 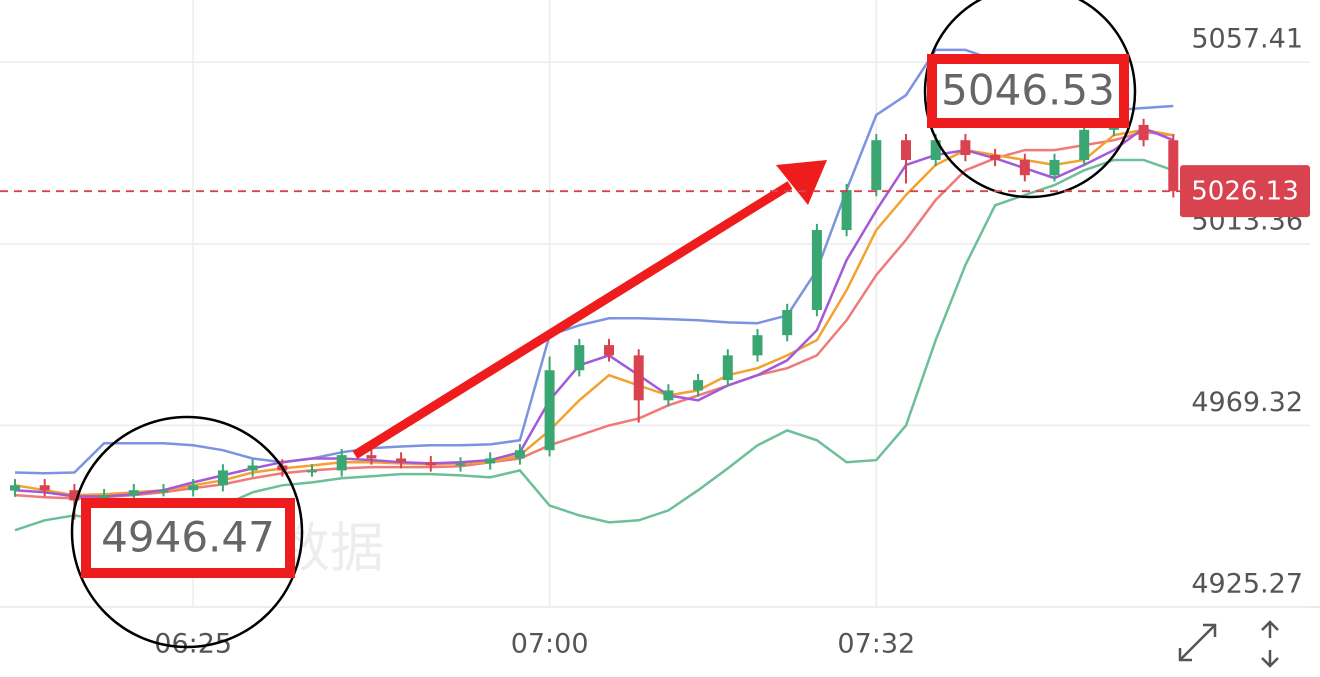 What do you see at coordinates (1247, 402) in the screenshot?
I see `y-tick-label: 4969.32` at bounding box center [1247, 402].